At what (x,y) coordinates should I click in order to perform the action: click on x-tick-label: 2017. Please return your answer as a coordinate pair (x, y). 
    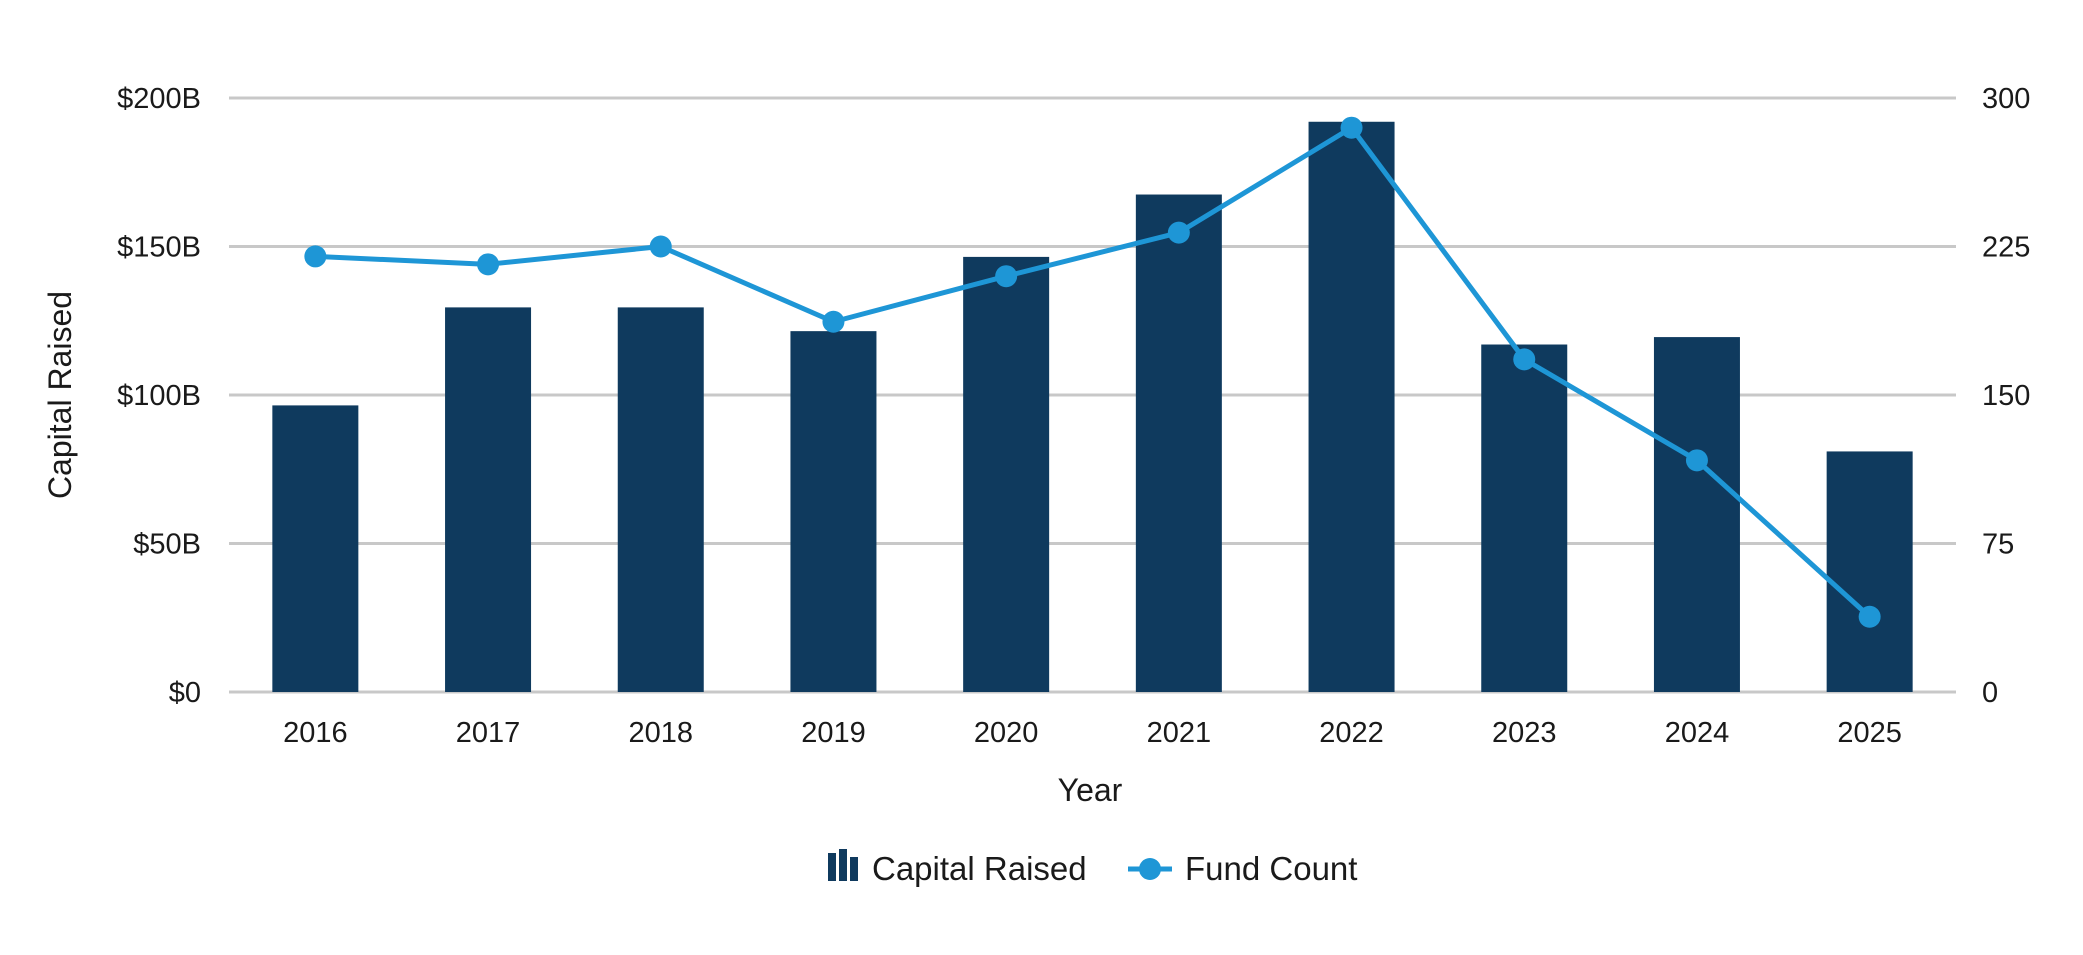
    Looking at the image, I should click on (488, 733).